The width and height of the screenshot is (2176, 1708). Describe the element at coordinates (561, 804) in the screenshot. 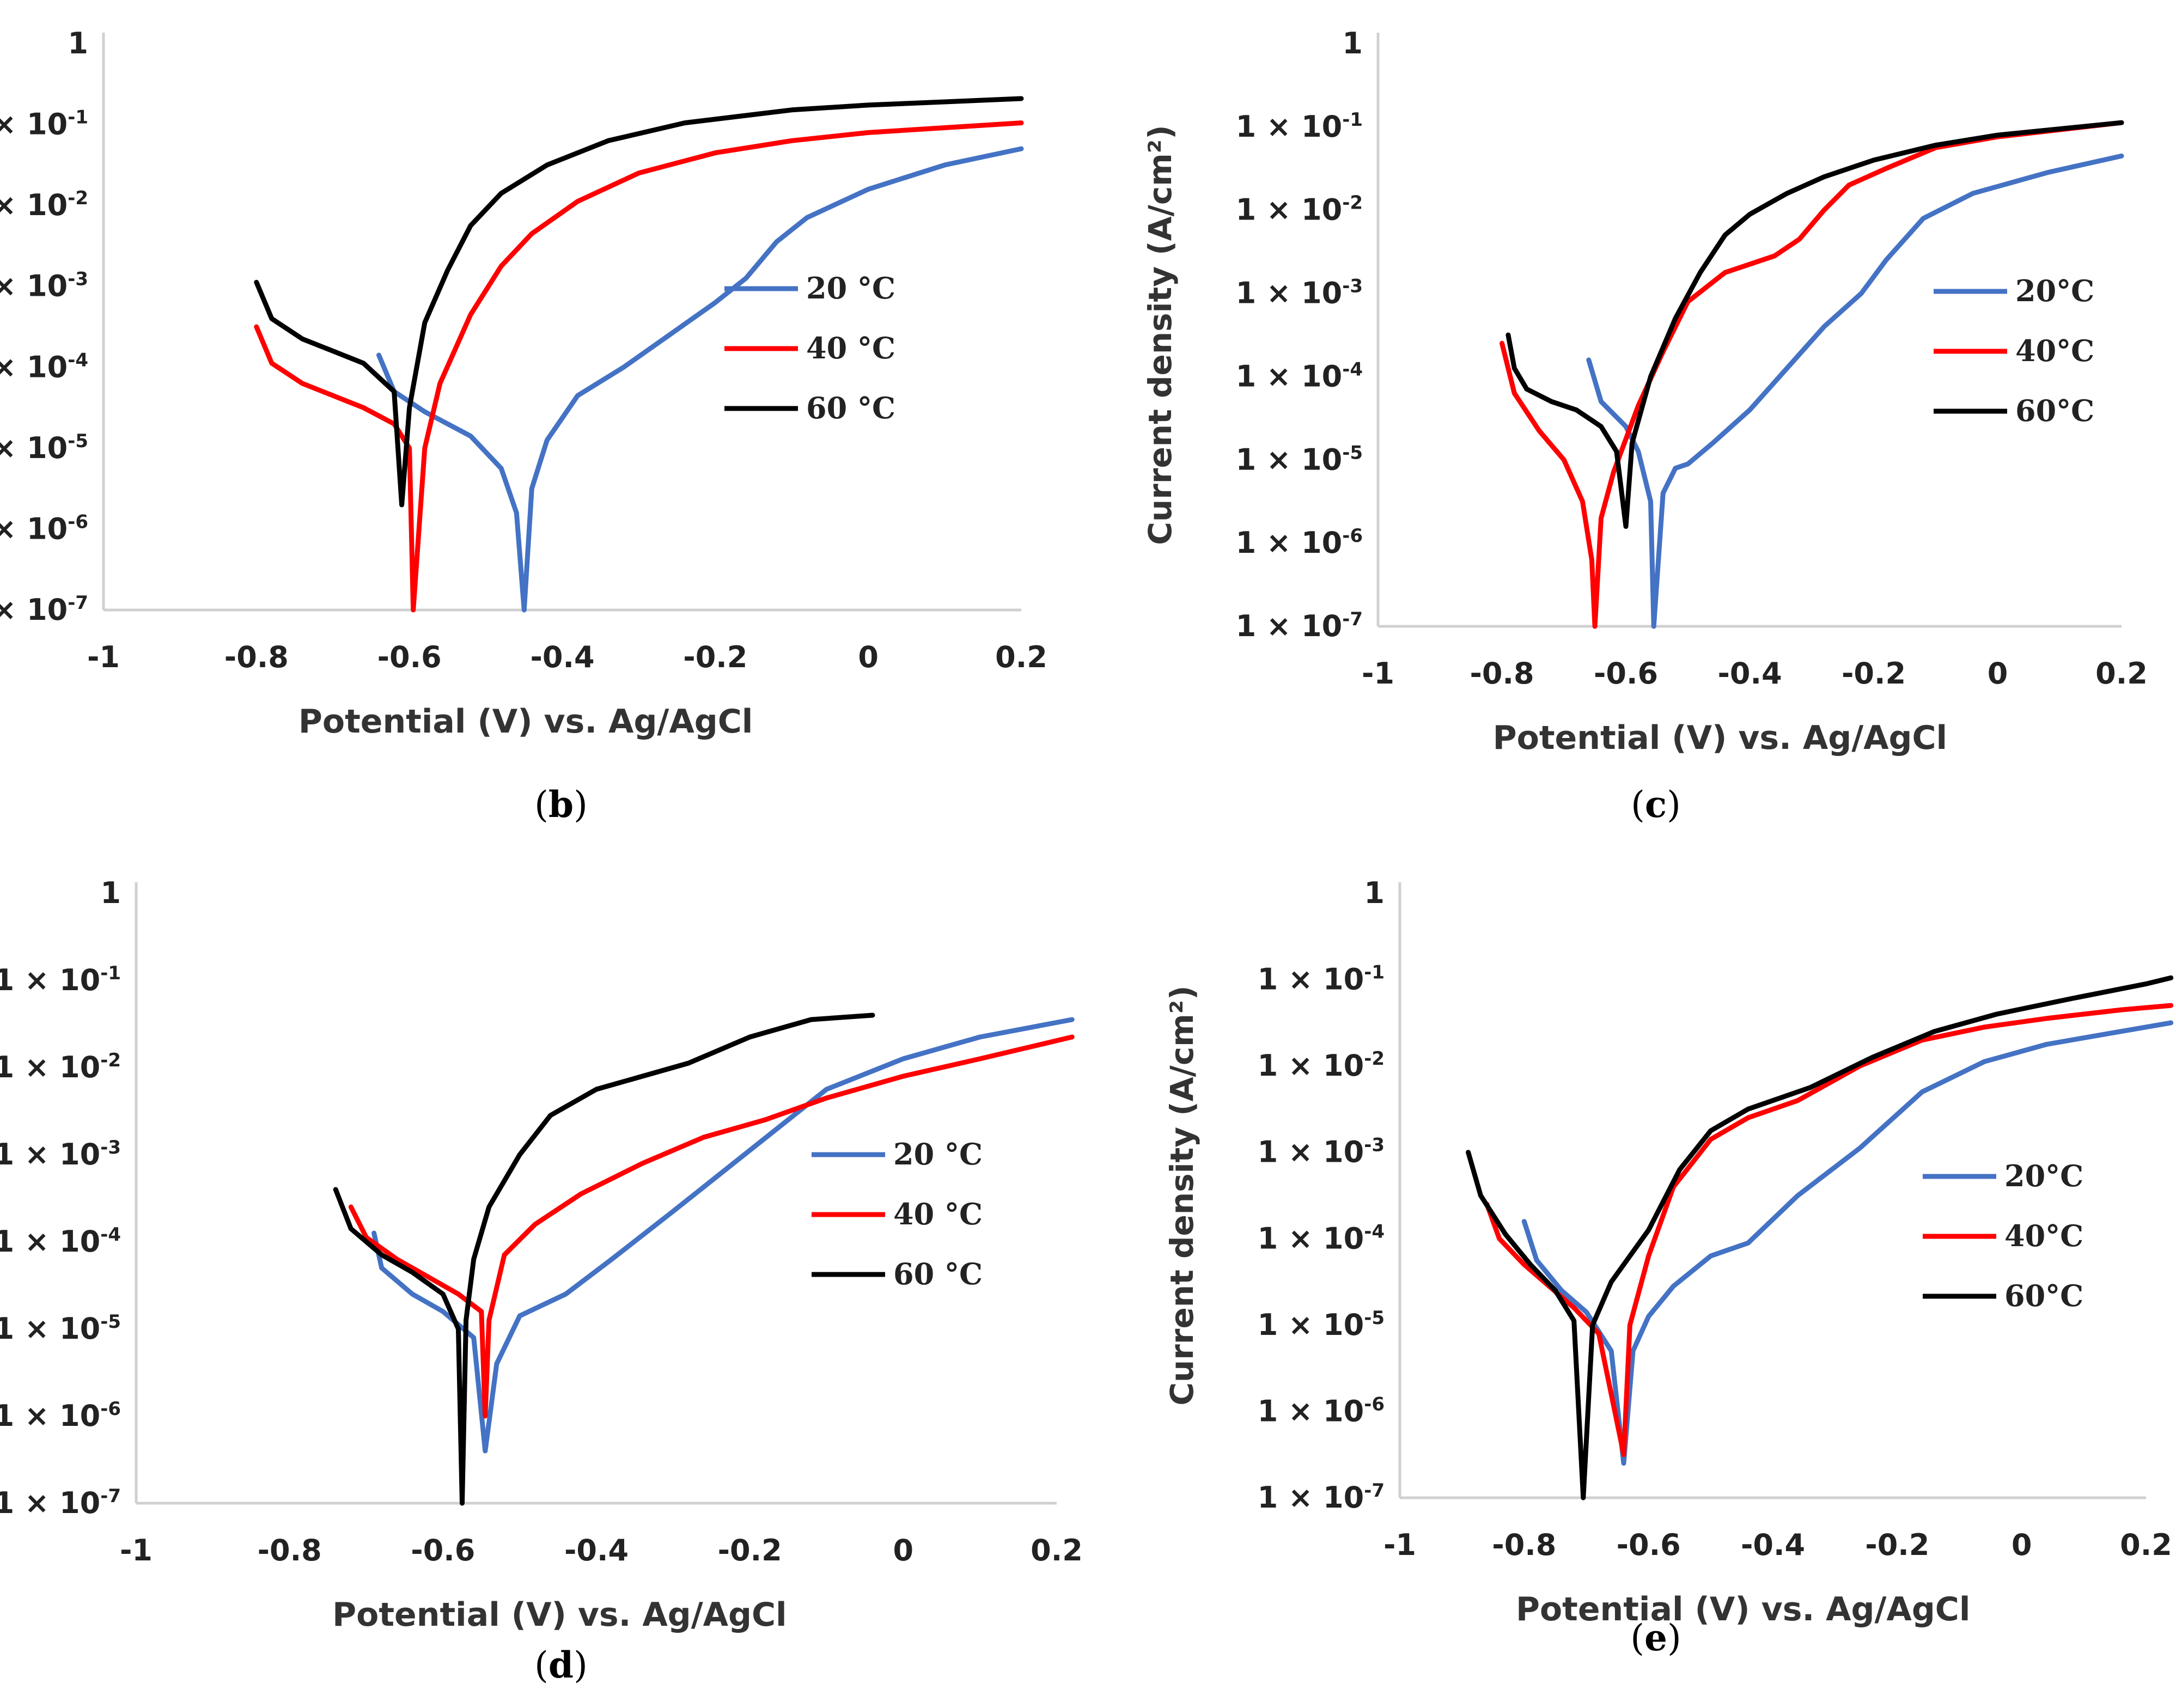

I see `panel-caption: (b)` at that location.